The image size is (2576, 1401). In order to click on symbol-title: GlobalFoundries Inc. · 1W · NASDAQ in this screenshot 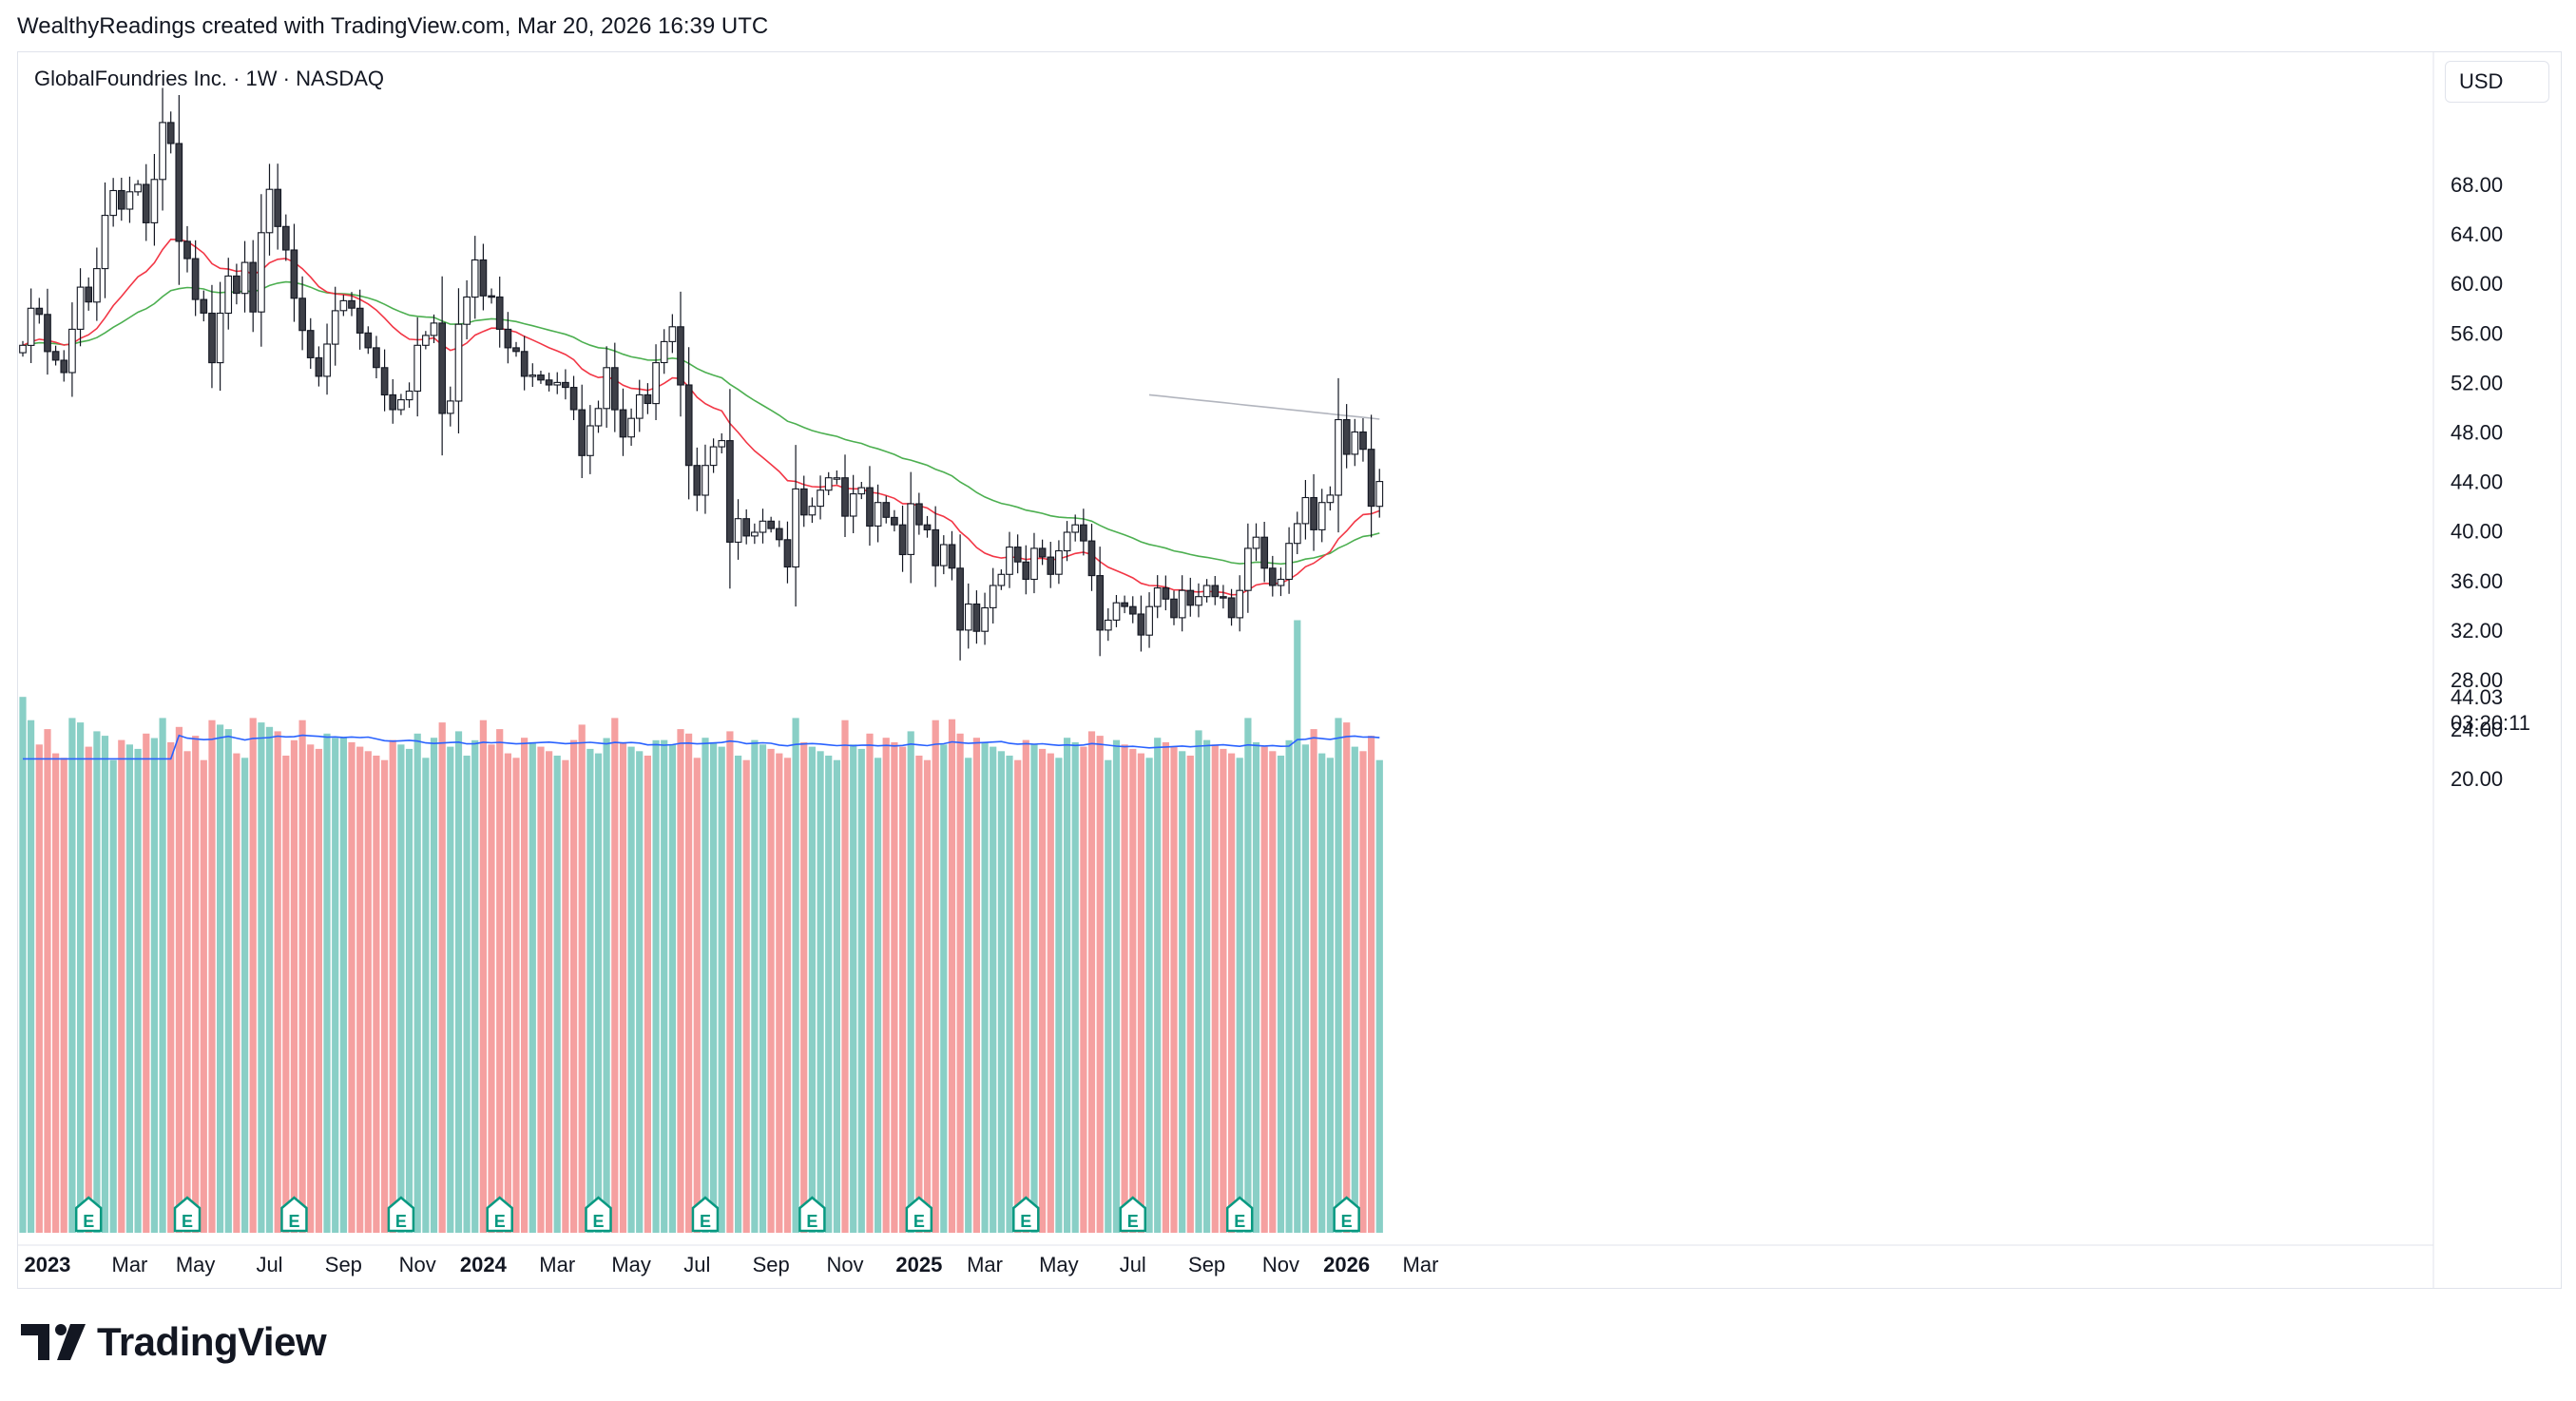, I will do `click(209, 78)`.